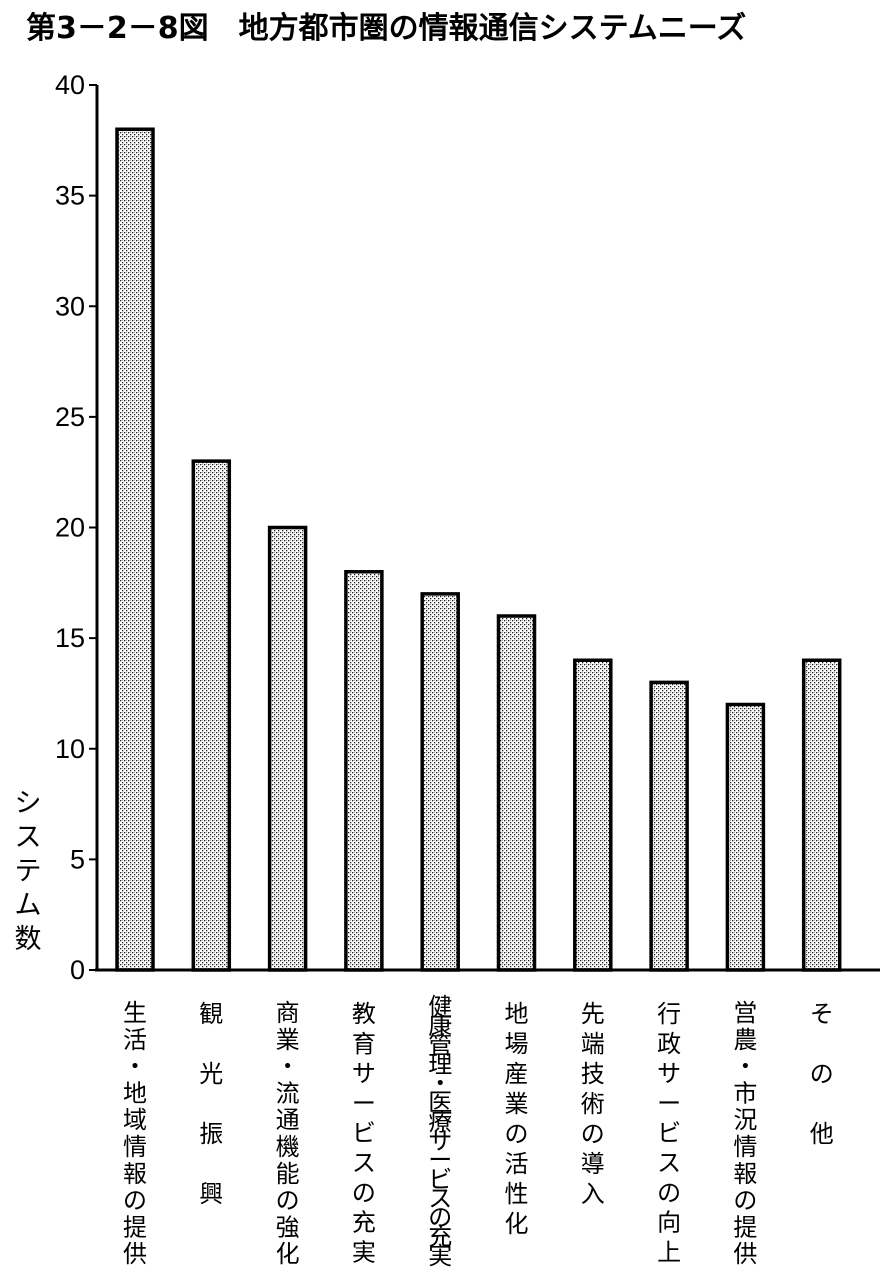  Describe the element at coordinates (288, 1227) in the screenshot. I see `category-label-char: 強` at that location.